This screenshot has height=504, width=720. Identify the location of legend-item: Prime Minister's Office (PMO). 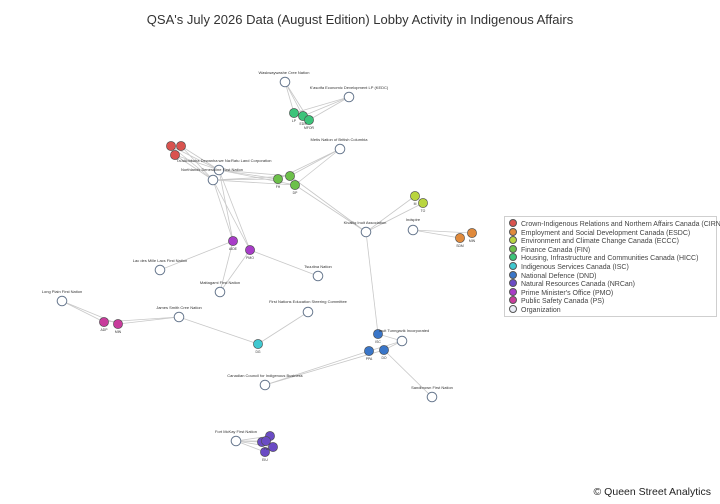
(612, 292).